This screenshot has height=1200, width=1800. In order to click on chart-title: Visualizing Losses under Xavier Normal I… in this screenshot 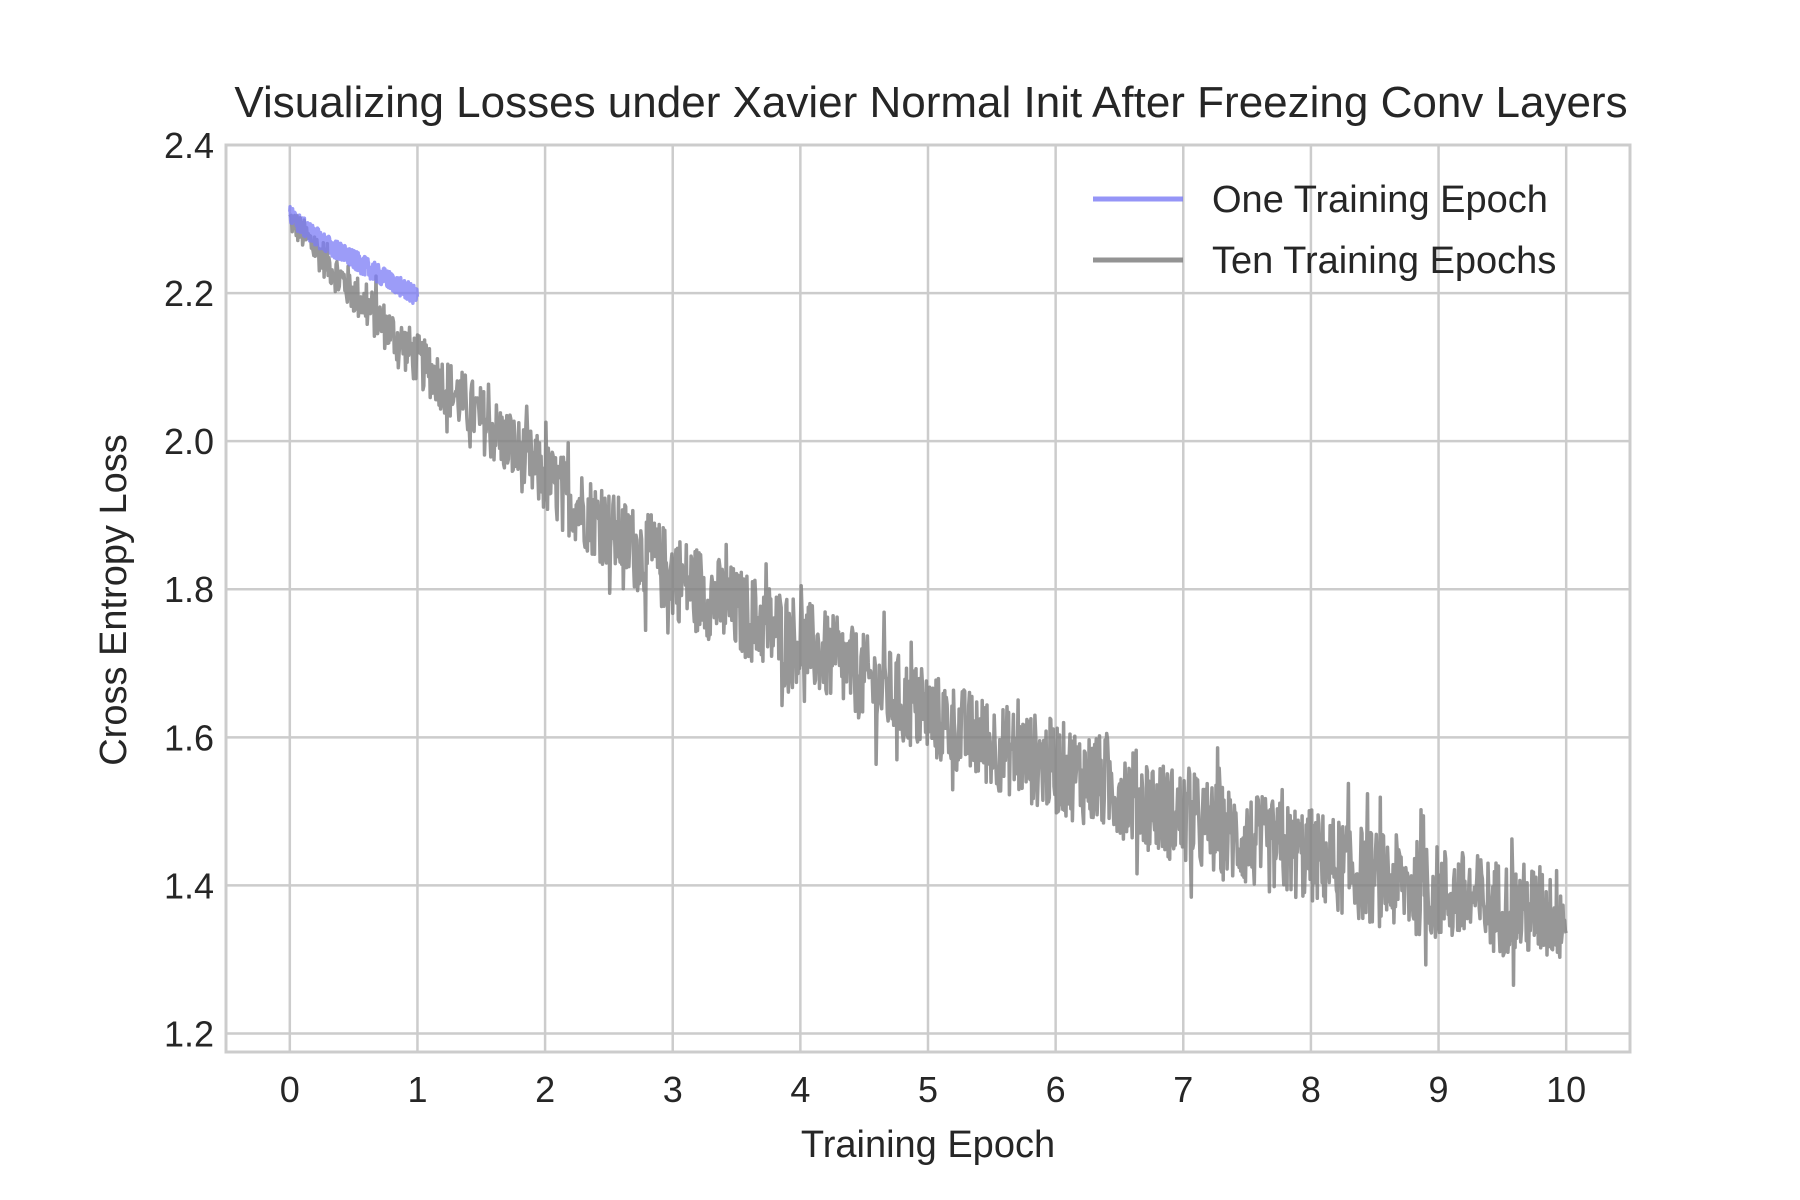, I will do `click(930, 102)`.